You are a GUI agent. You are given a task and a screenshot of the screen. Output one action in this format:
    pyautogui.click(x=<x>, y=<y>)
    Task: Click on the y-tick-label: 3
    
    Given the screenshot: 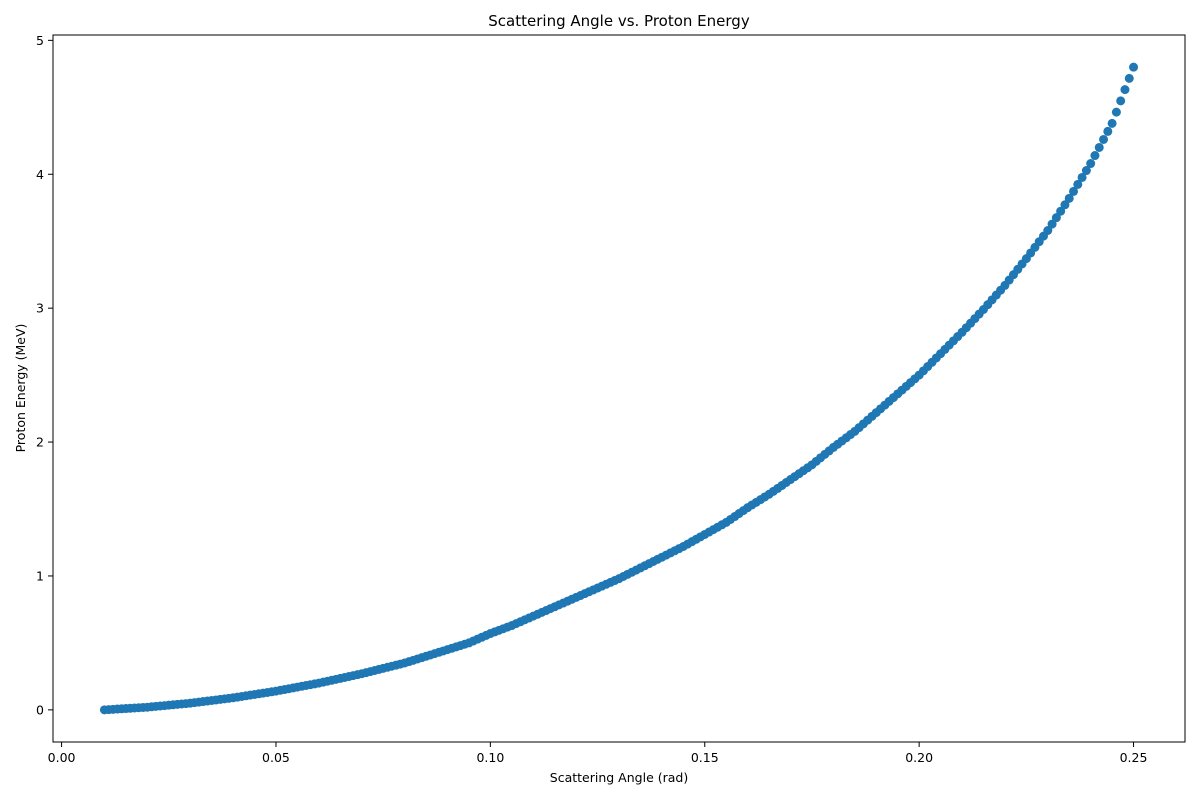 What is the action you would take?
    pyautogui.click(x=40, y=308)
    